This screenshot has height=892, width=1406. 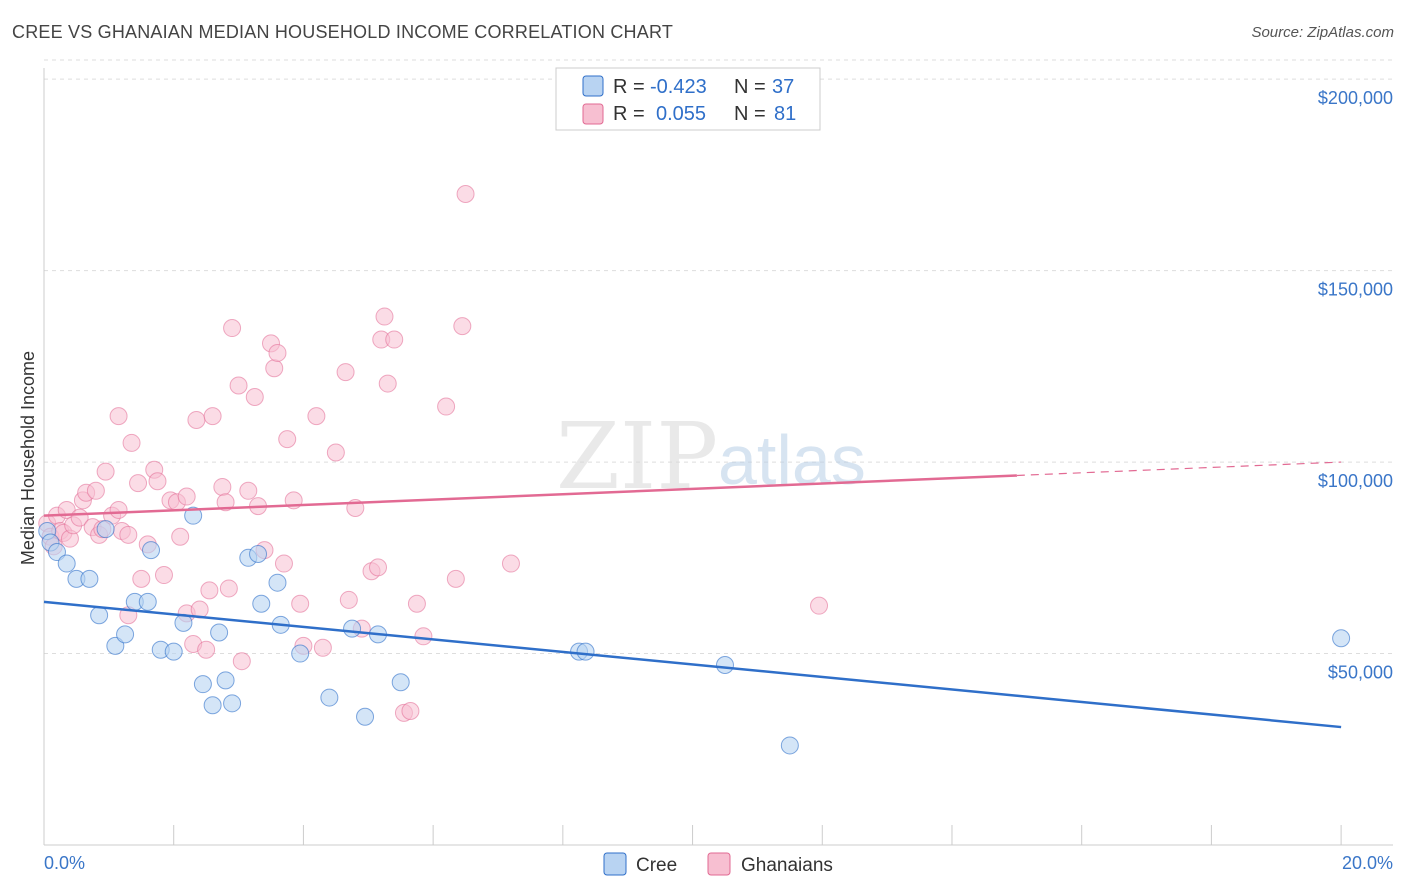 What do you see at coordinates (530, 495) in the screenshot?
I see `ghanaians-trend-line` at bounding box center [530, 495].